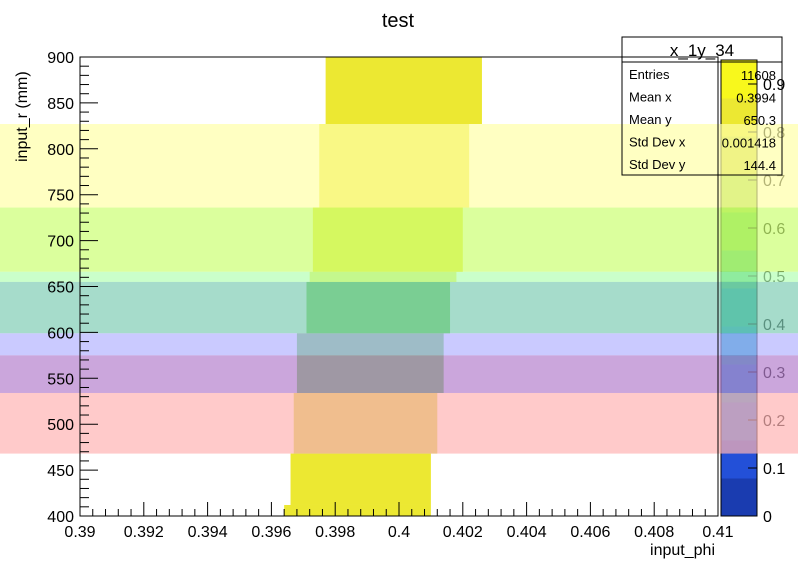 The image size is (798, 574). Describe the element at coordinates (650, 97) in the screenshot. I see `stats-label: Mean x` at that location.